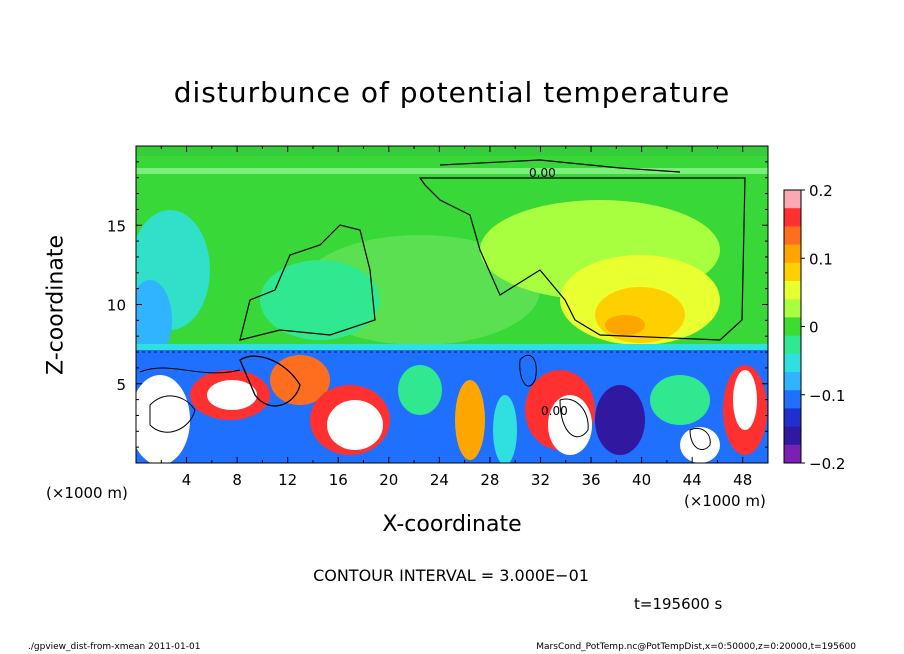  Describe the element at coordinates (338, 480) in the screenshot. I see `x-tick-label: 16` at that location.